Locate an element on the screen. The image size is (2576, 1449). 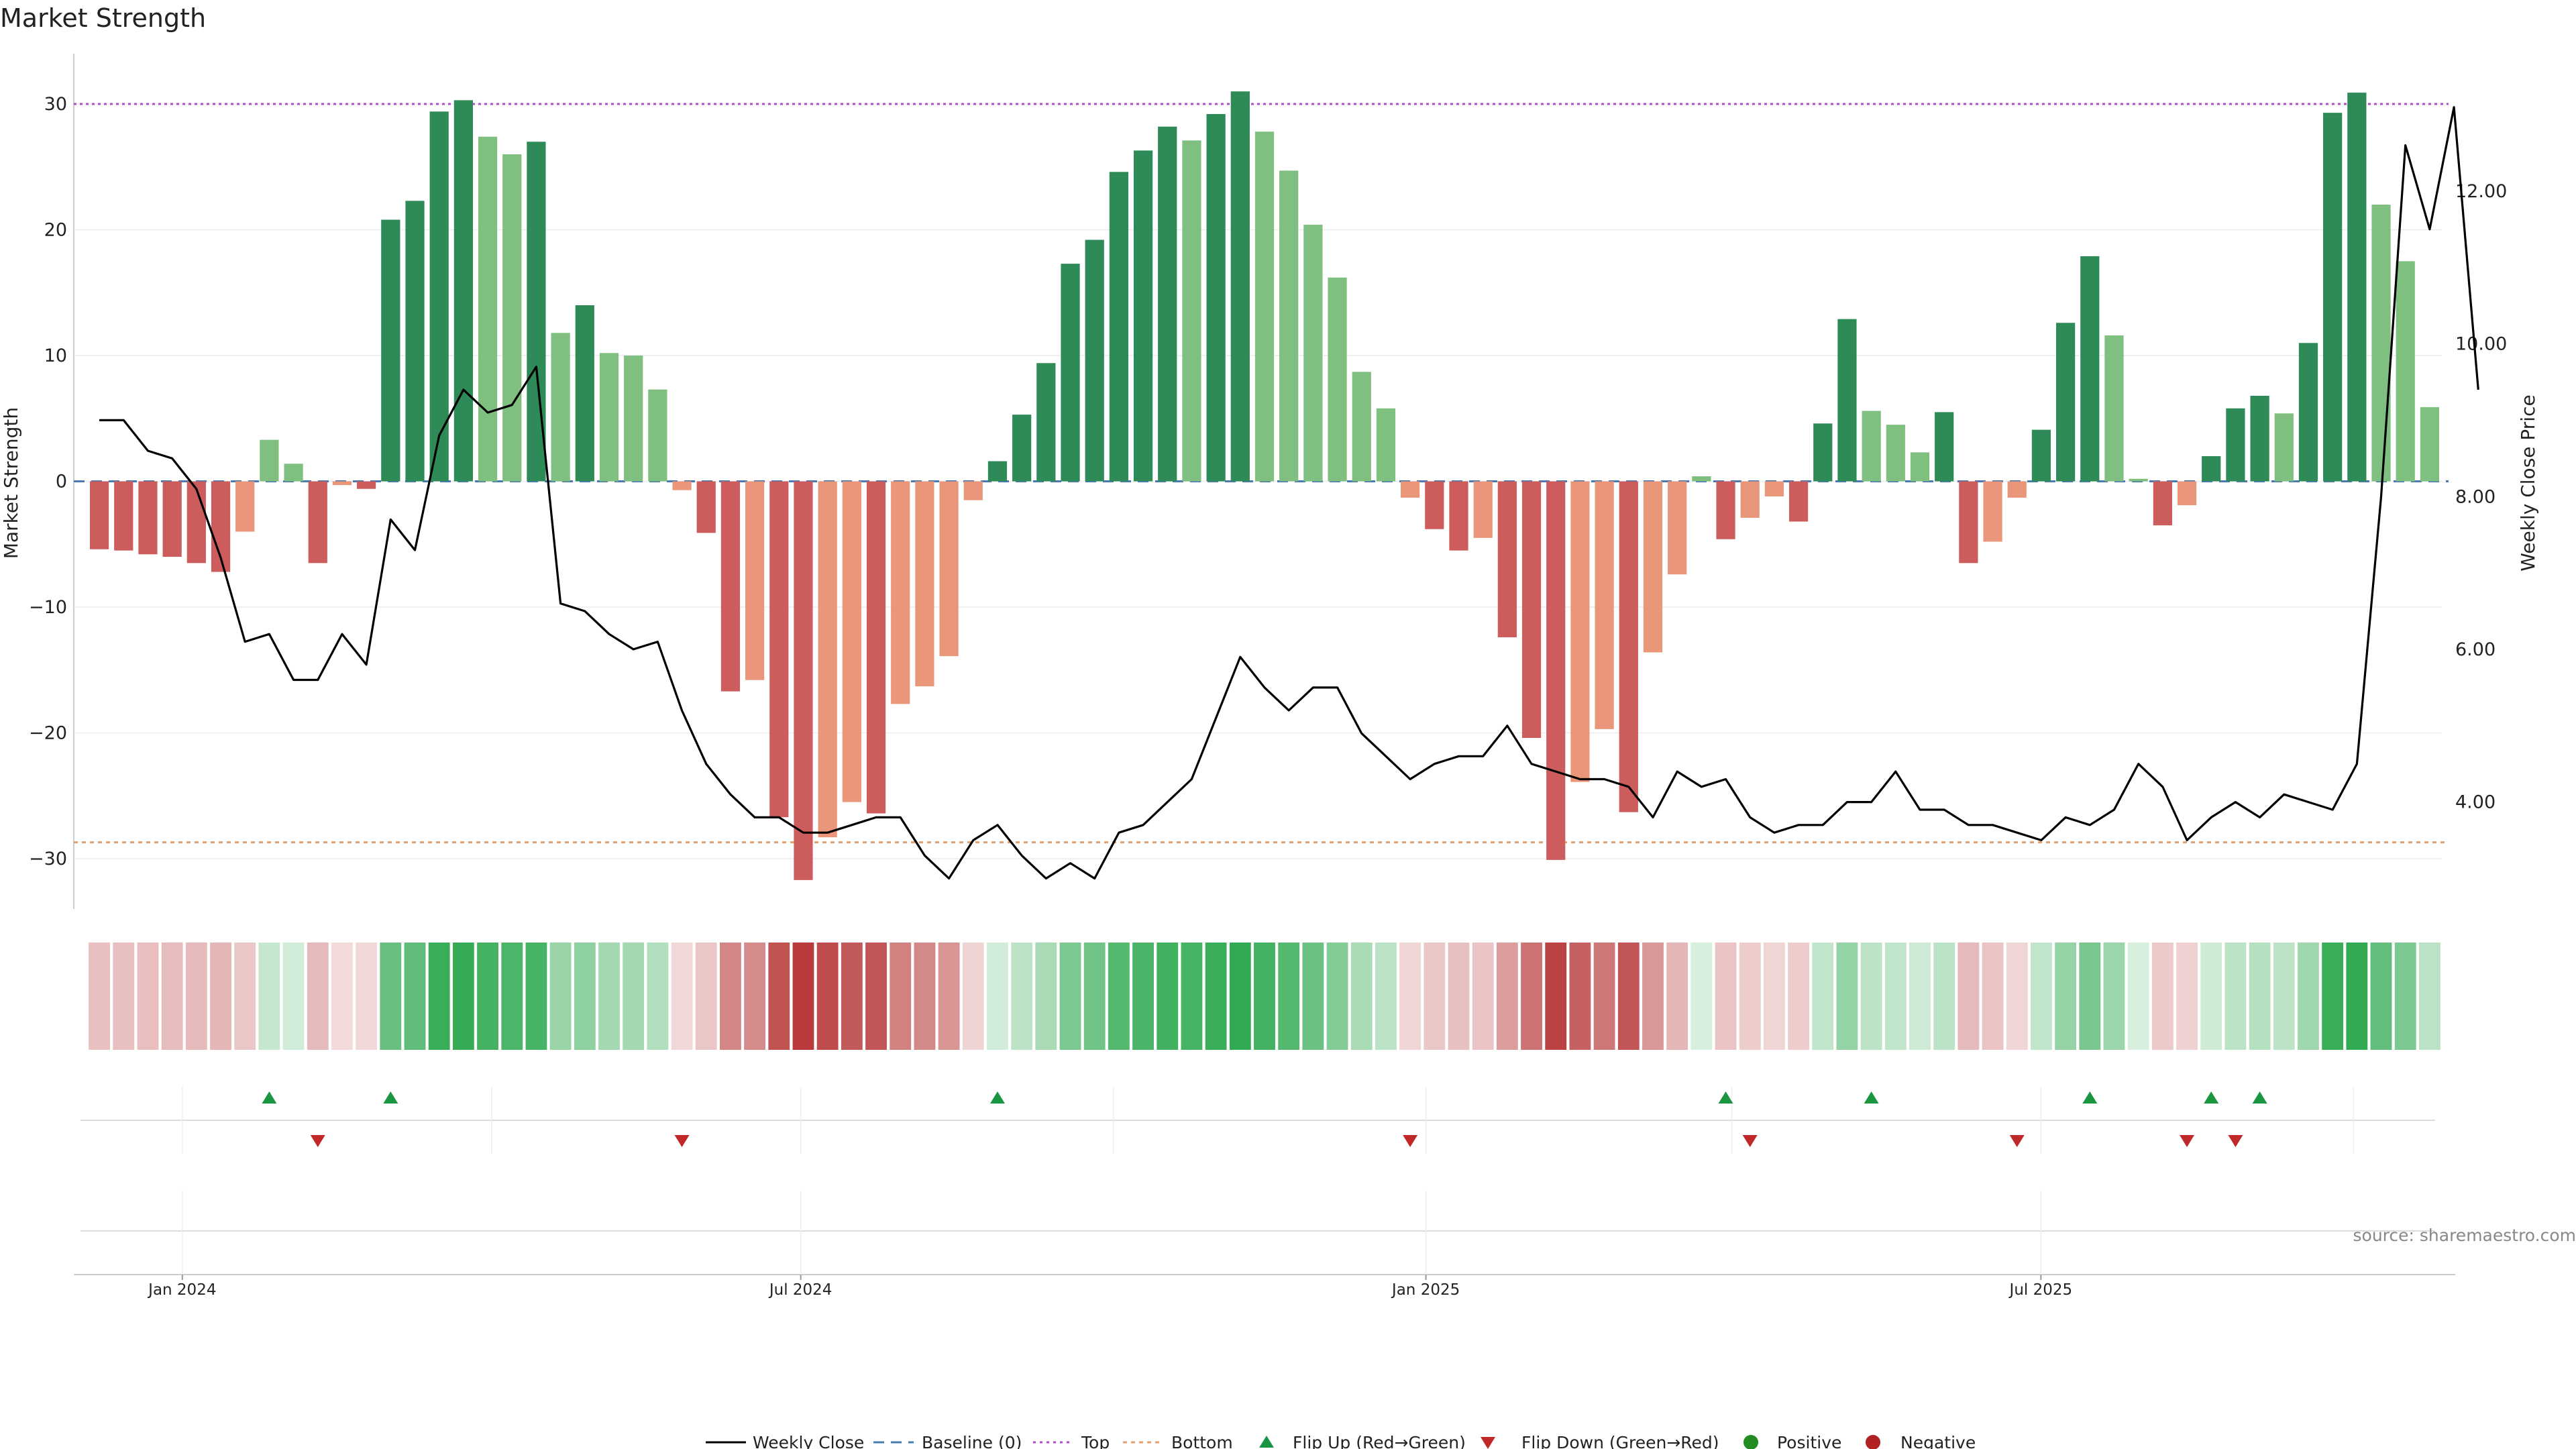
legend-top: Top is located at coordinates (1095, 1441).